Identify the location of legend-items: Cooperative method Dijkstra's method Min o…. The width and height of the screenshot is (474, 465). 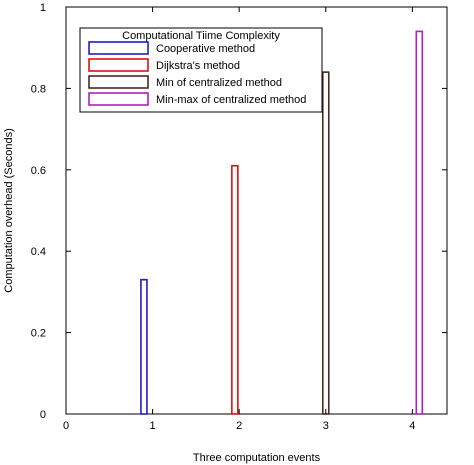
(197, 73).